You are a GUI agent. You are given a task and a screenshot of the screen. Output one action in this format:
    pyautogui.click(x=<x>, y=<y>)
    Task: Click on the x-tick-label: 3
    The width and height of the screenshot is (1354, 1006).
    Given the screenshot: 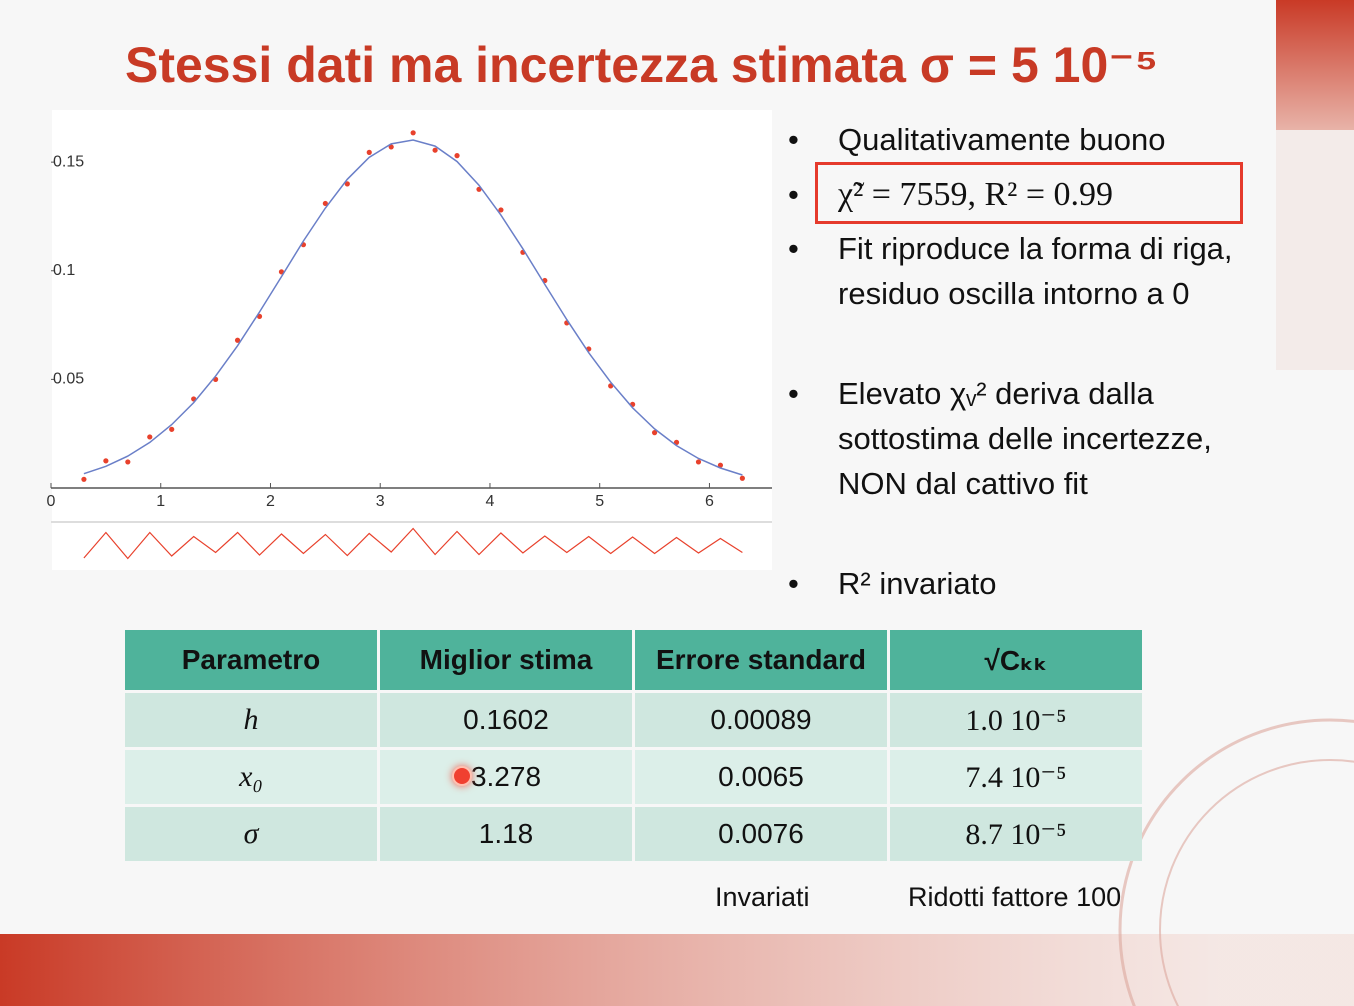 What is the action you would take?
    pyautogui.click(x=380, y=501)
    